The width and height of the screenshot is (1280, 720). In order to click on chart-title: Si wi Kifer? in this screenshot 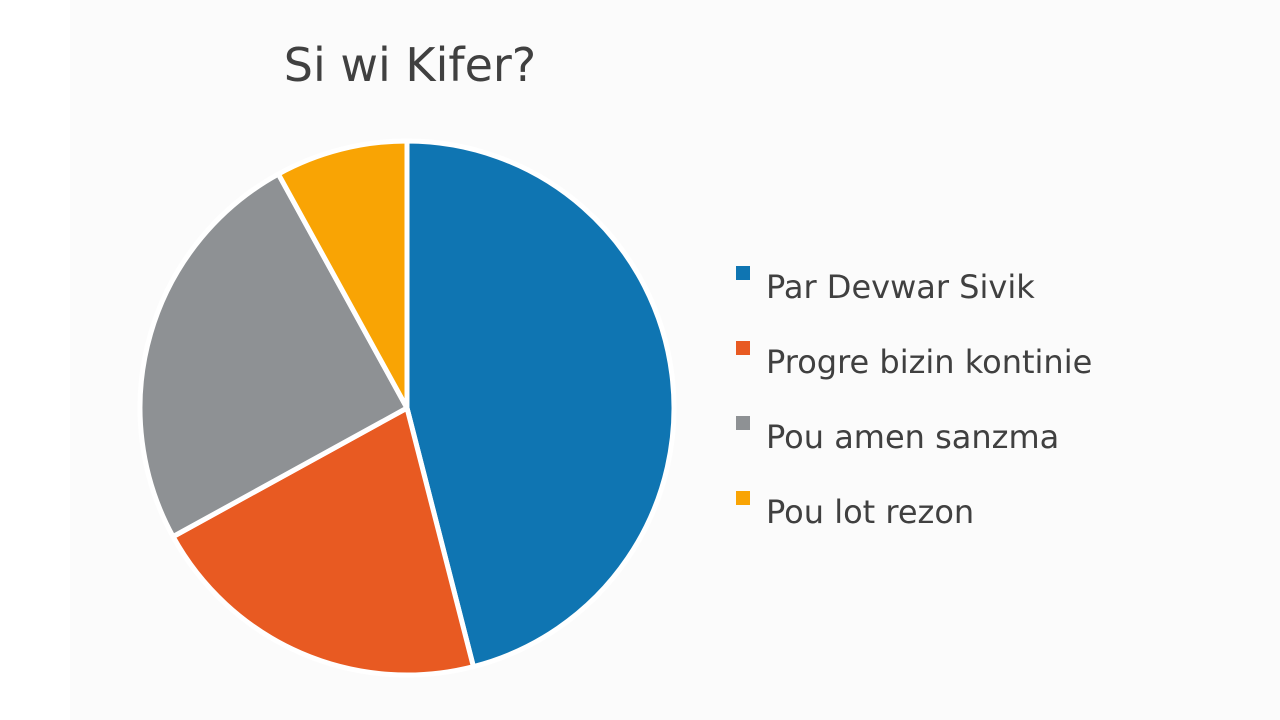, I will do `click(410, 65)`.